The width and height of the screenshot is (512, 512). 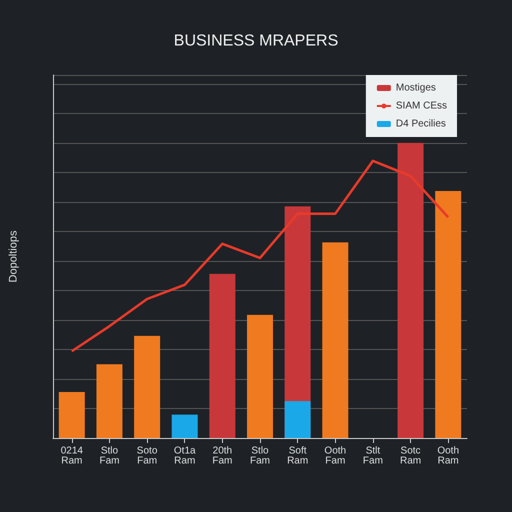 I want to click on x-tick-label: Ot1a Ram, so click(x=185, y=456).